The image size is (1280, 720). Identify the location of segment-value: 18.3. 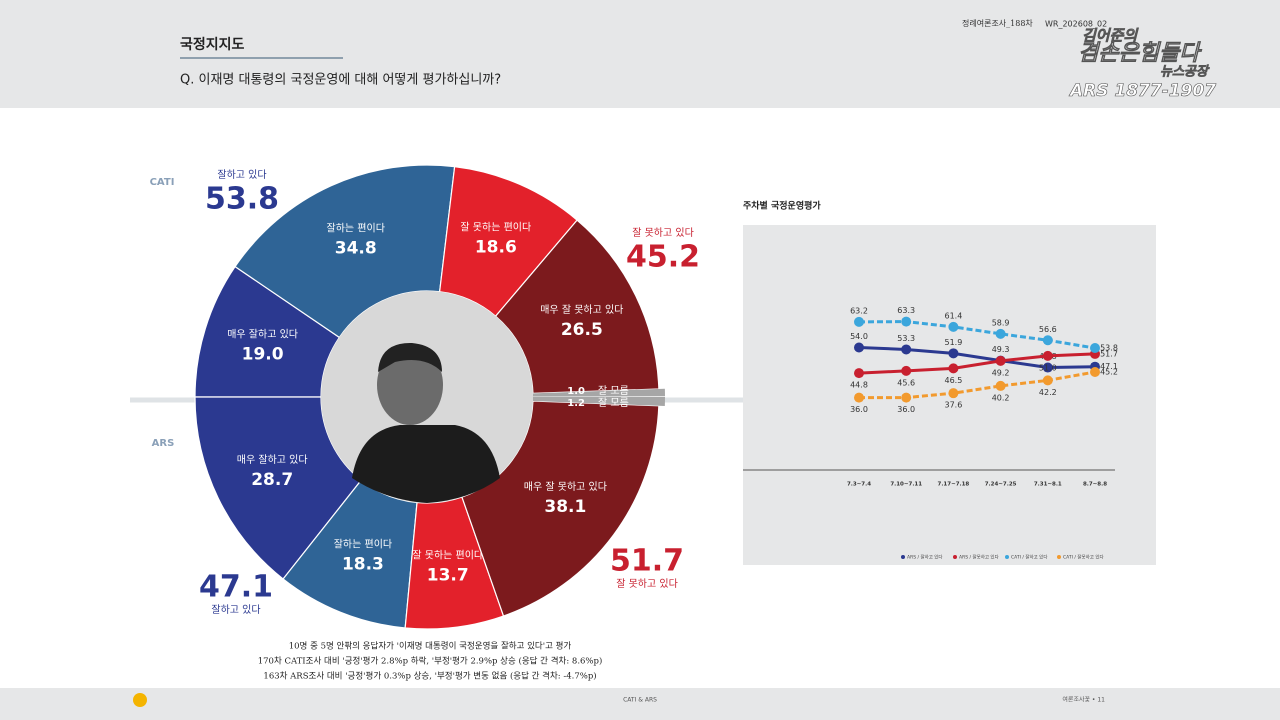
(363, 565).